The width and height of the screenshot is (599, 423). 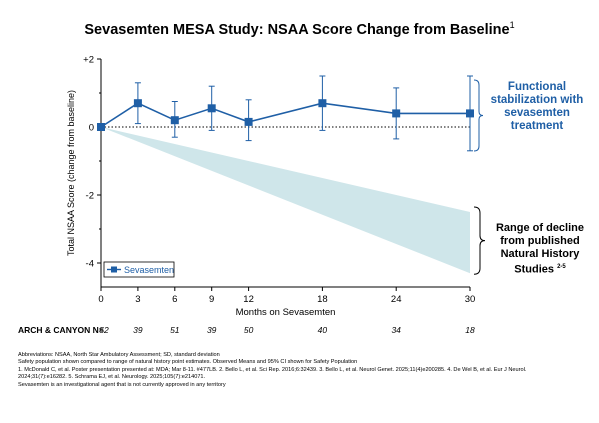 What do you see at coordinates (479, 177) in the screenshot?
I see `decline-bracket` at bounding box center [479, 177].